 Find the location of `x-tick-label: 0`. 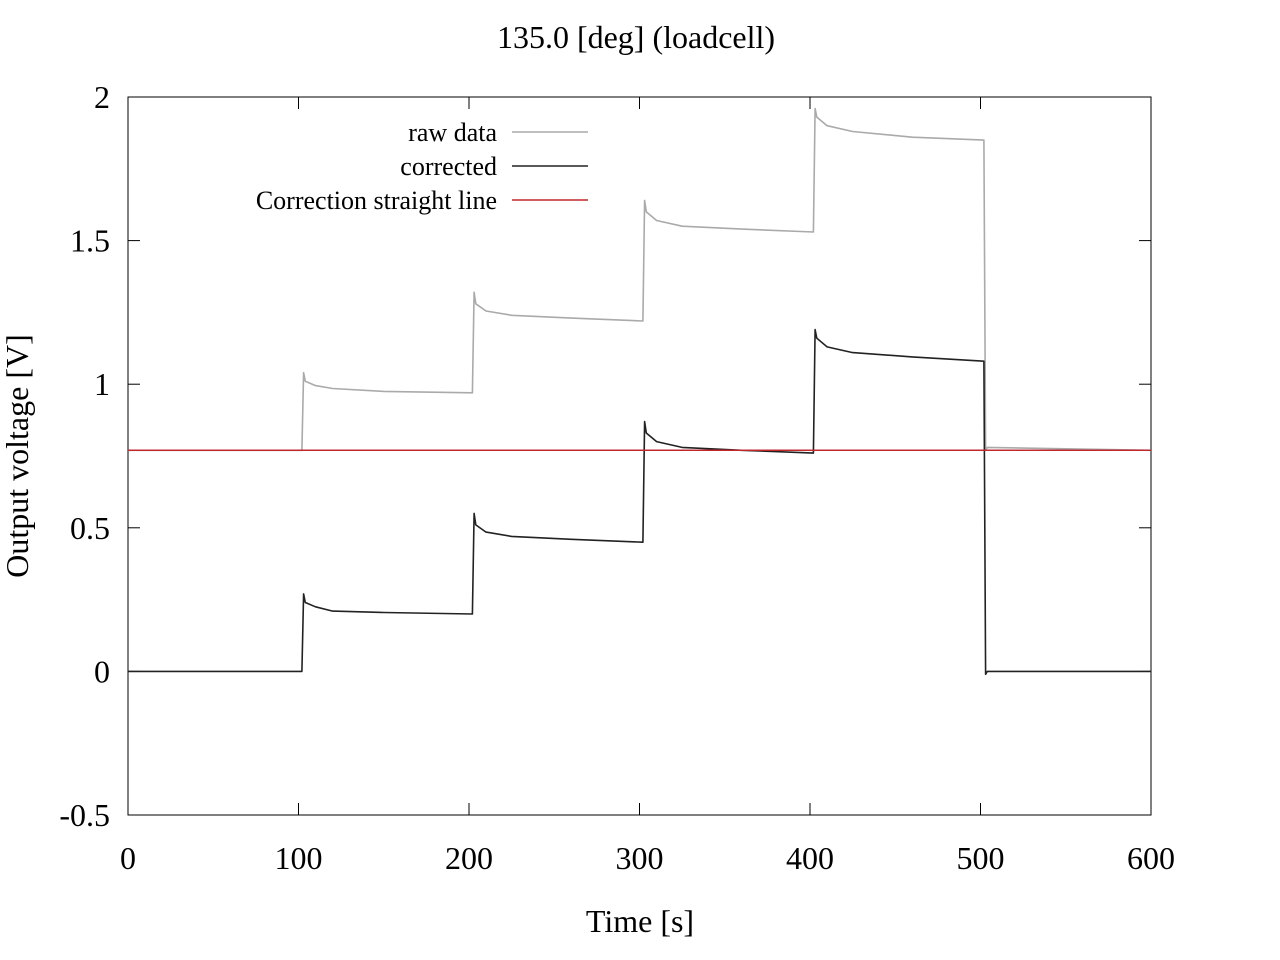

x-tick-label: 0 is located at coordinates (128, 858).